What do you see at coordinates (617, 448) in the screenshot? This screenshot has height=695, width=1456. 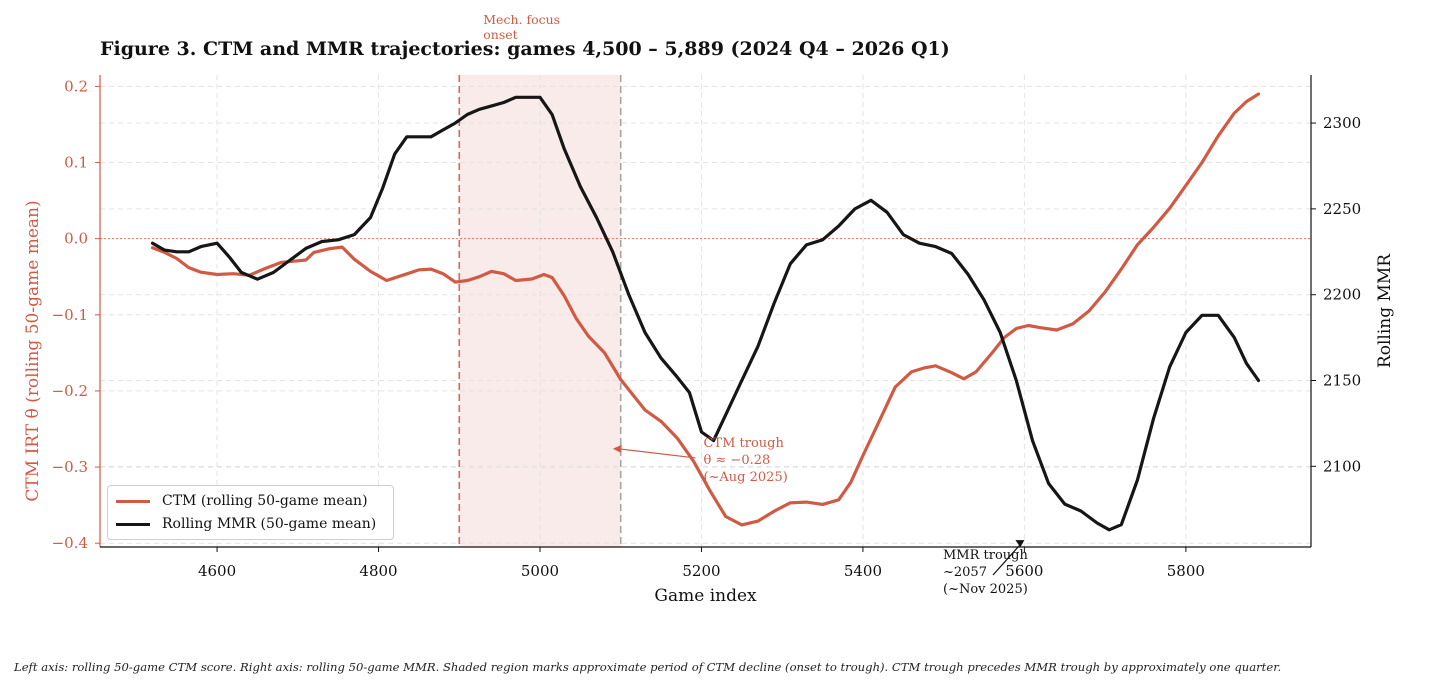 I see `ctm-trough-arrowhead` at bounding box center [617, 448].